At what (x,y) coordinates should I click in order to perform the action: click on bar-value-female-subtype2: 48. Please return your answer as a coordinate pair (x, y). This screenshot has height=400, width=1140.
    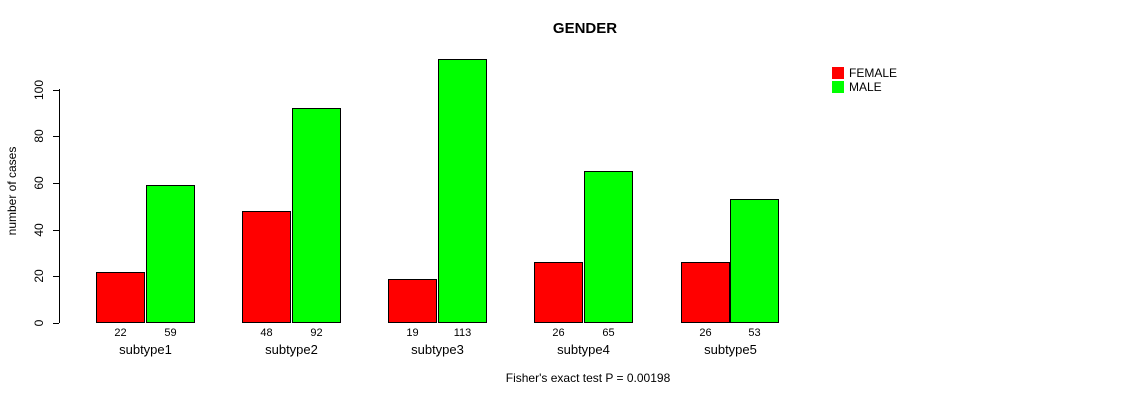
    Looking at the image, I should click on (266, 333).